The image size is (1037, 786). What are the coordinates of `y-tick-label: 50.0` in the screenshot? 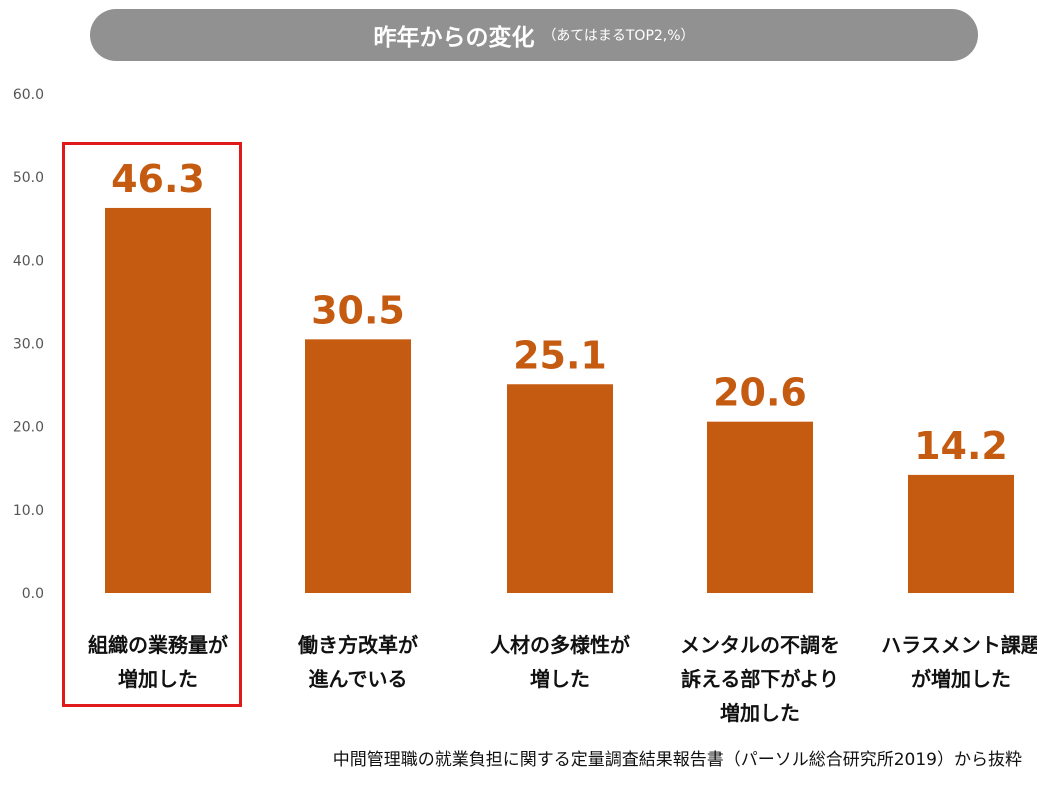 It's located at (28, 178).